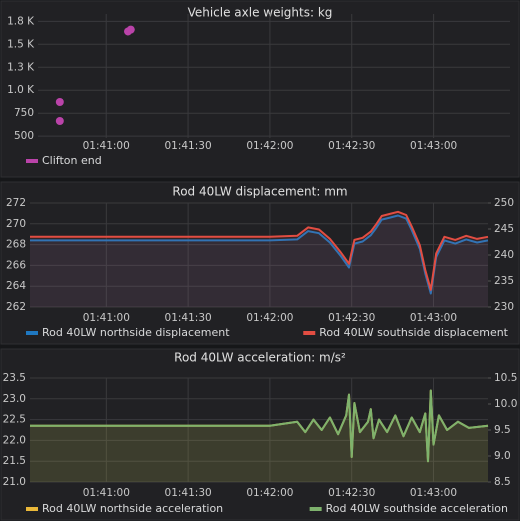 Image resolution: width=520 pixels, height=521 pixels. What do you see at coordinates (14, 440) in the screenshot?
I see `y-tick-label: 22.0` at bounding box center [14, 440].